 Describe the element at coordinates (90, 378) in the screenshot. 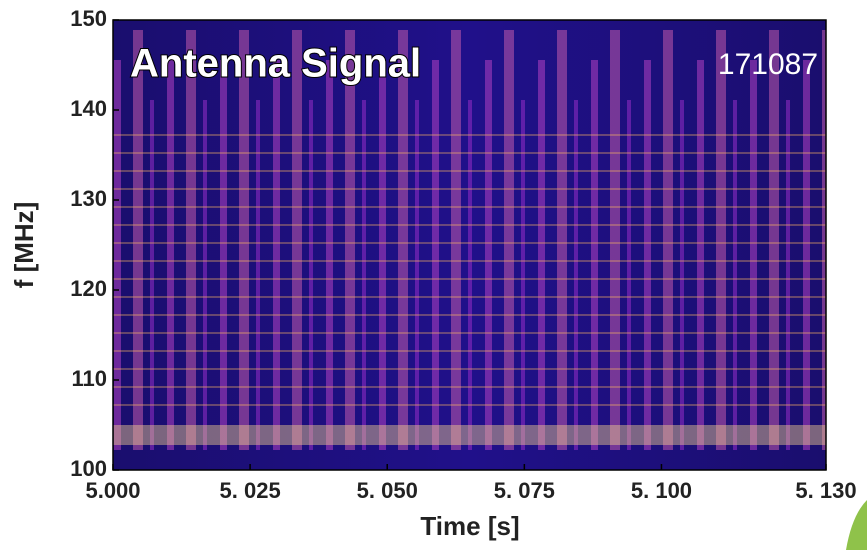

I see `y-tick-label: 110` at that location.